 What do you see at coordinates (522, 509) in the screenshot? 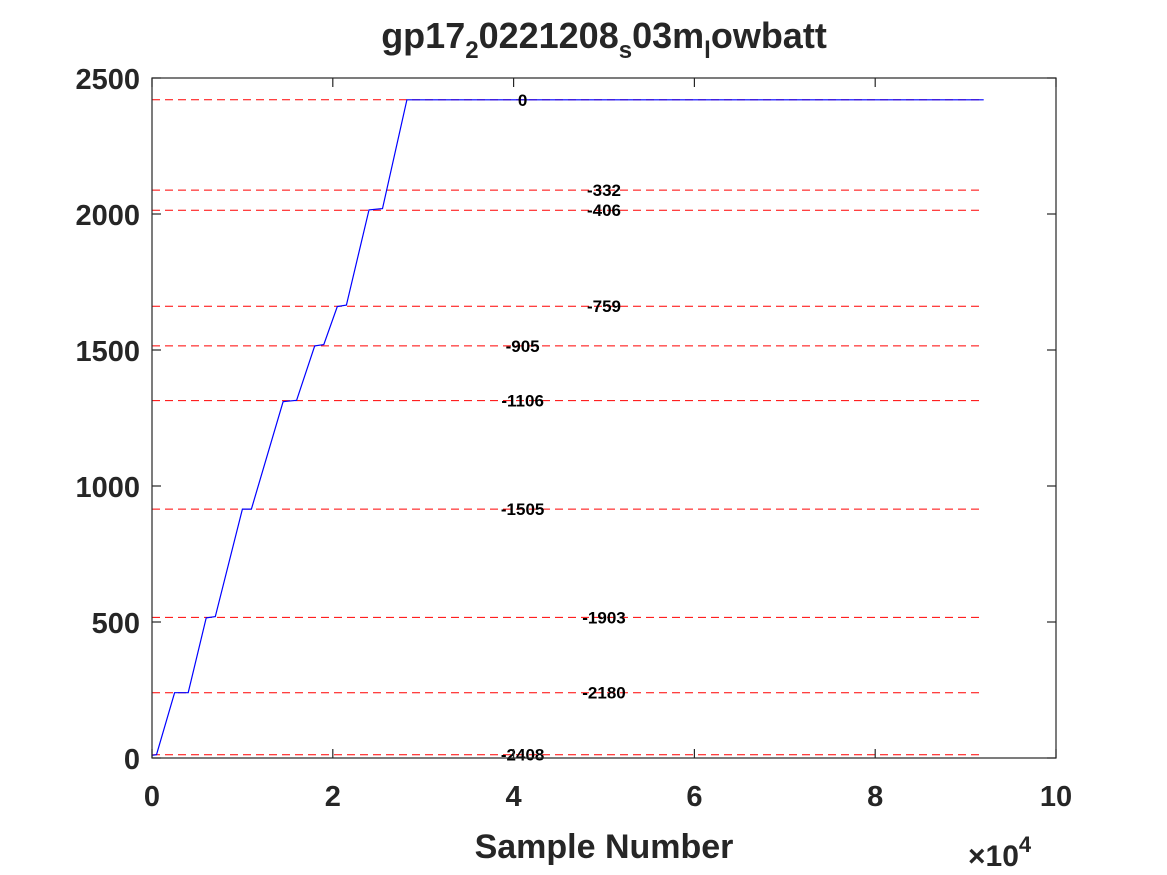
I see `reference-label: -1505` at bounding box center [522, 509].